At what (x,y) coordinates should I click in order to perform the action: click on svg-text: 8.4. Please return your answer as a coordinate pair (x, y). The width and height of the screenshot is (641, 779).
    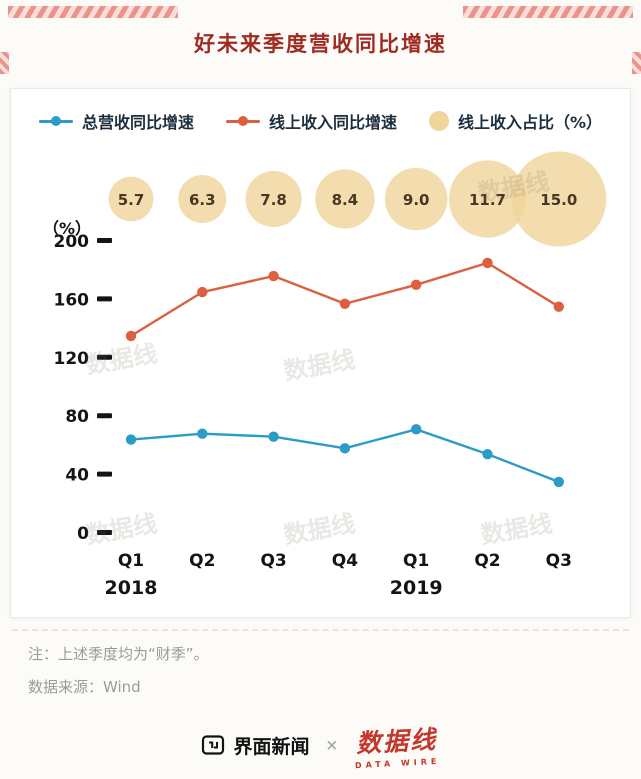
    Looking at the image, I should click on (345, 200).